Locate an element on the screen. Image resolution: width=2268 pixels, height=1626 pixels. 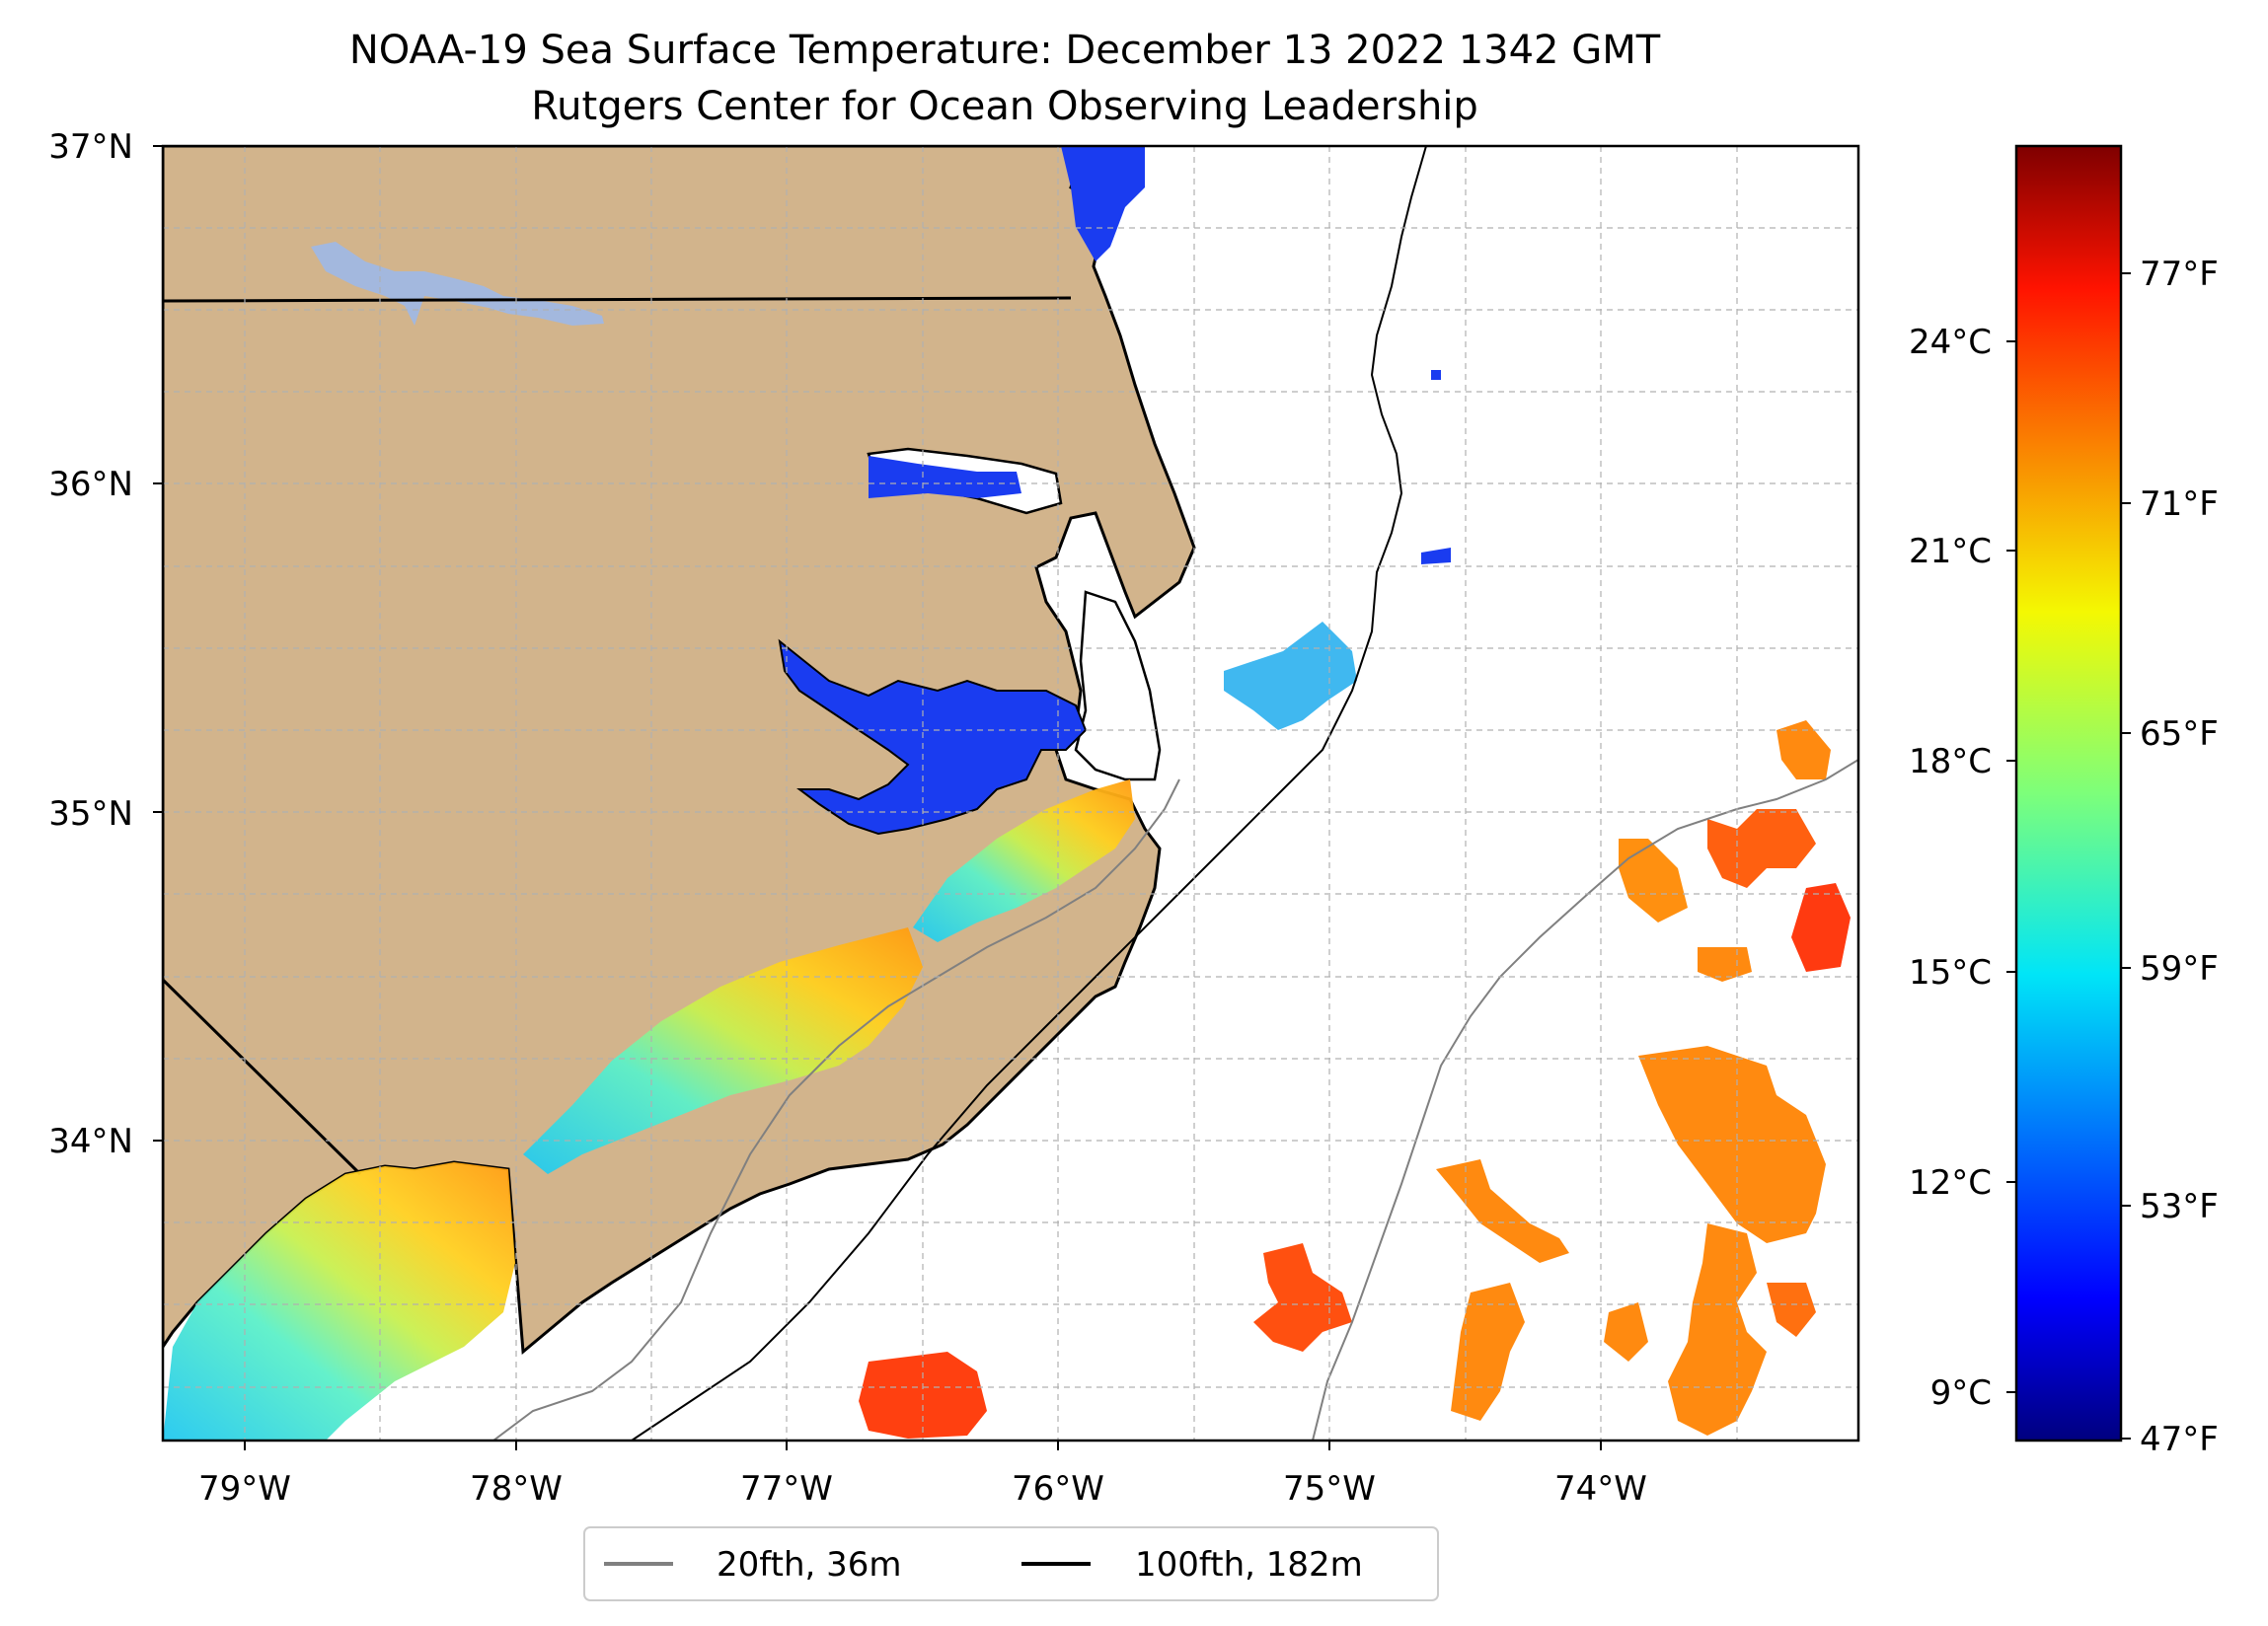
legend-label-20fth: 20fth, 36m is located at coordinates (810, 1565).